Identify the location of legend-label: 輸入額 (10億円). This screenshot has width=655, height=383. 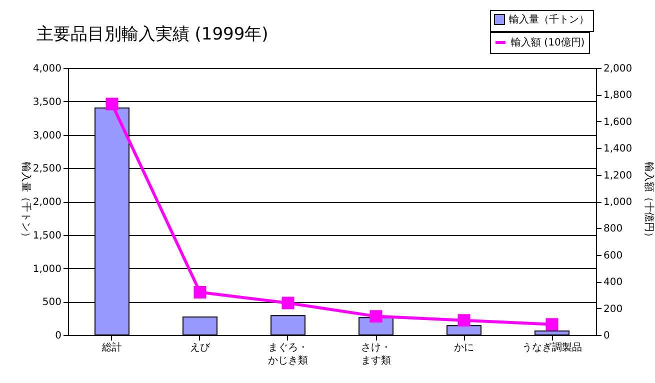
(548, 42).